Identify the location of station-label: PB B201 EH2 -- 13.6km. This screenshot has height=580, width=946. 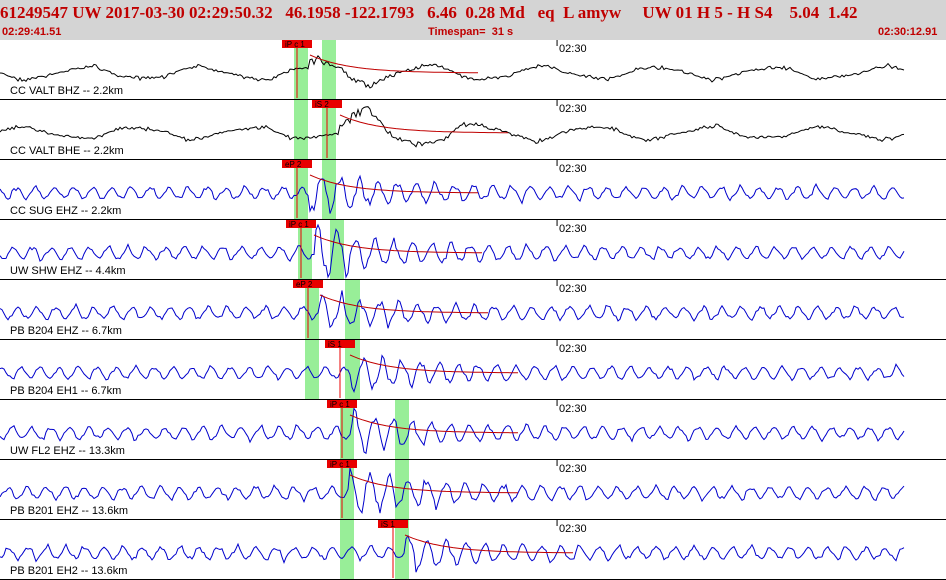
(68, 571).